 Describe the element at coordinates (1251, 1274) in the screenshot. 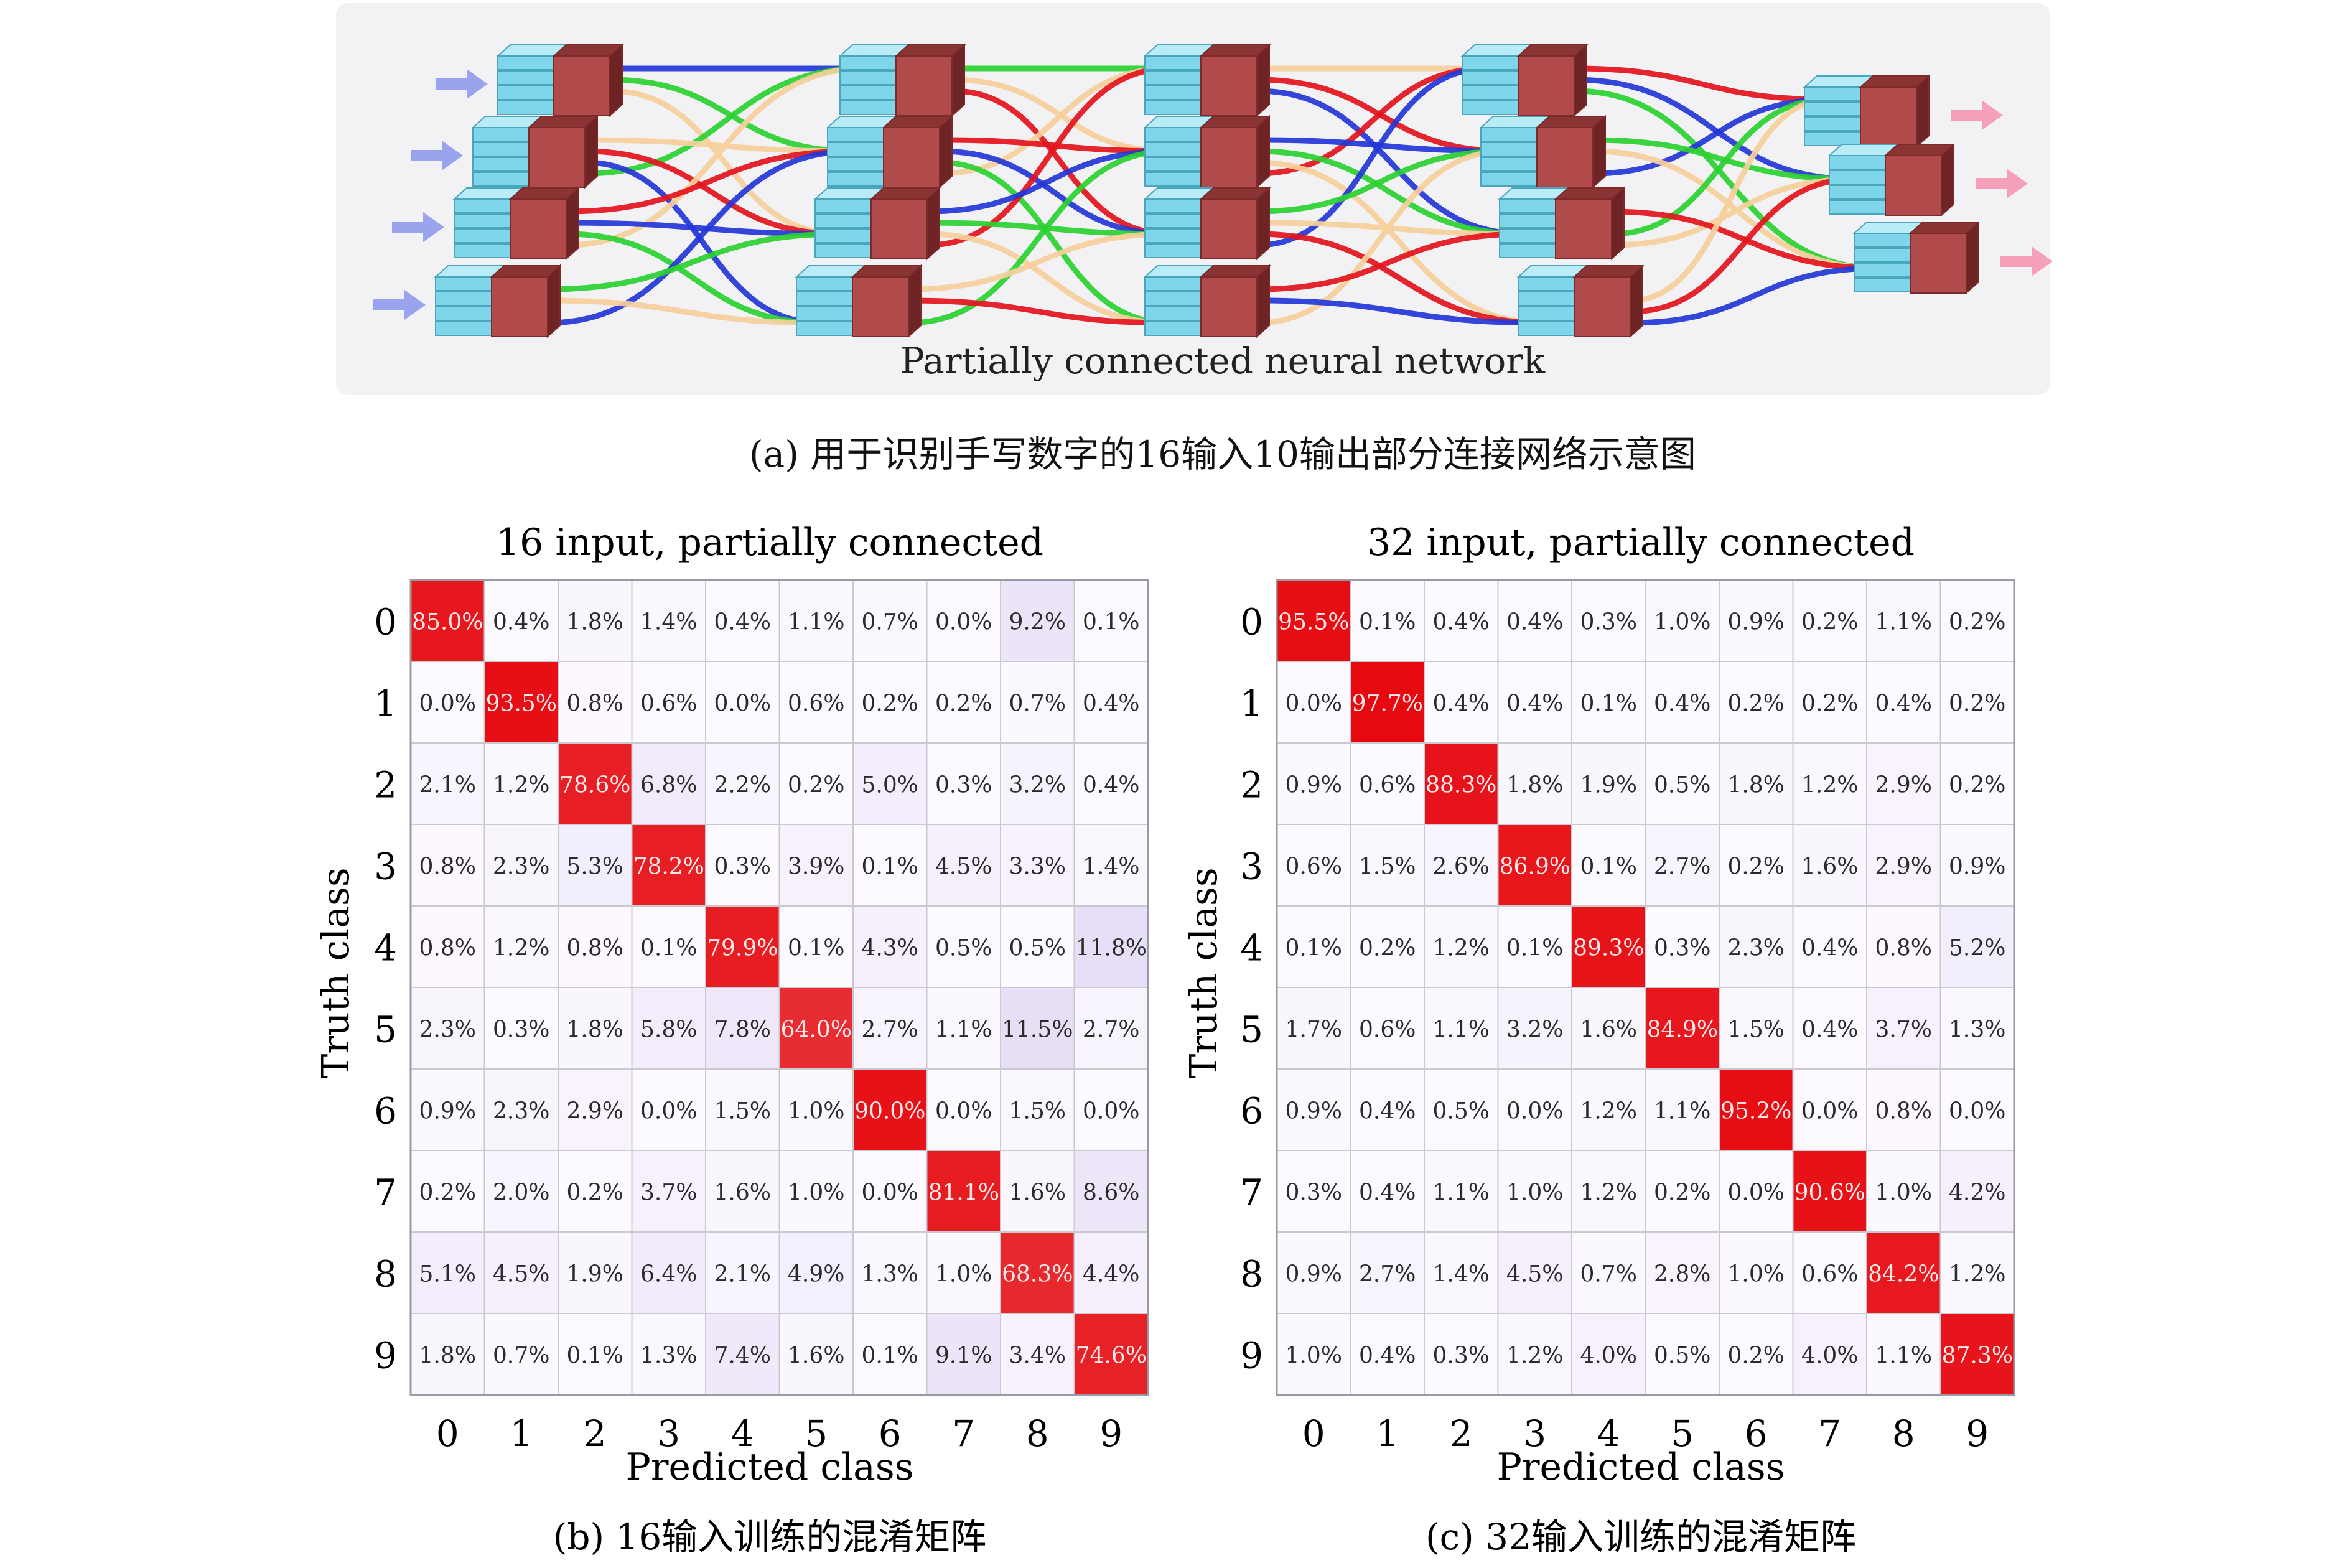

I see `truth-tick-label: 8` at that location.